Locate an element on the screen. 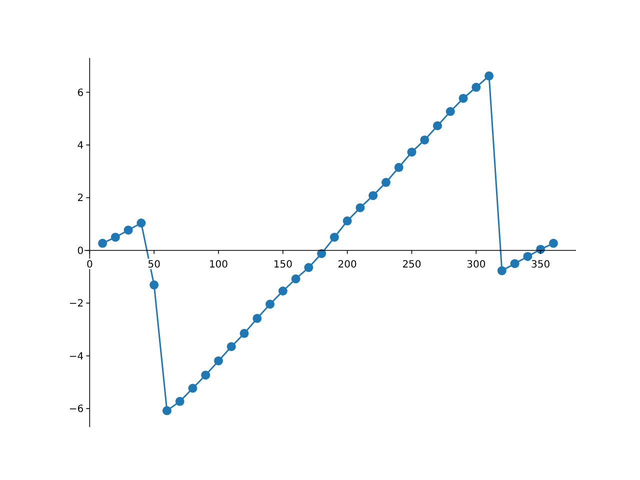 This screenshot has width=640, height=480. y-tick-label: 2 is located at coordinates (80, 198).